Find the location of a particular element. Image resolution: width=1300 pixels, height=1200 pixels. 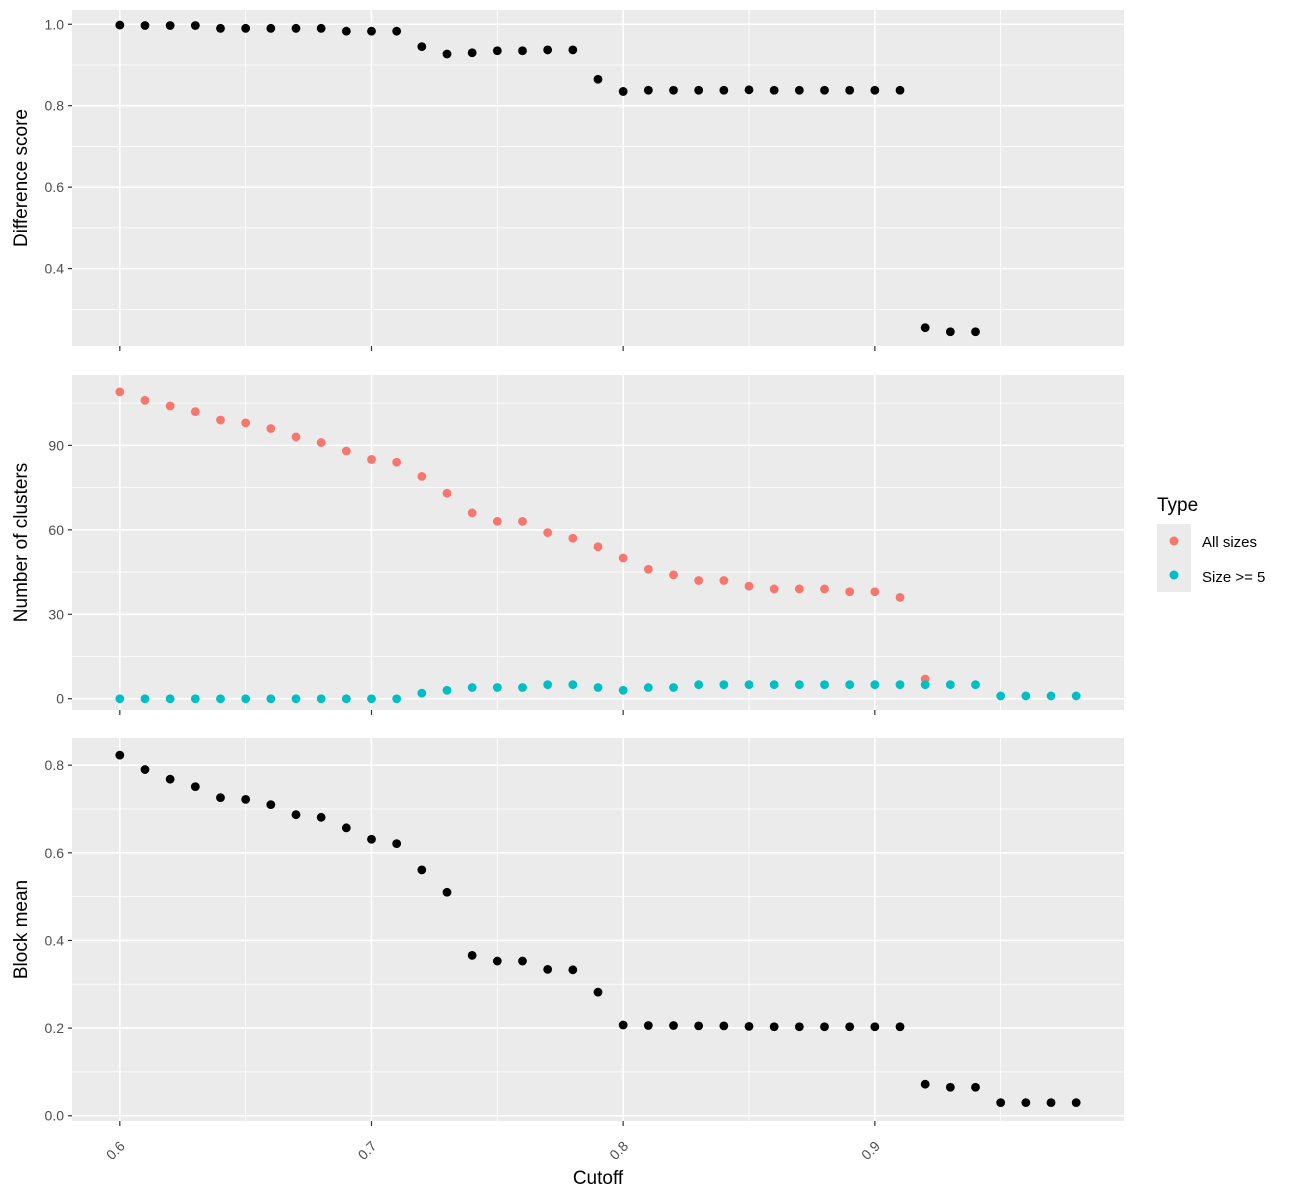

y-axis-title-number-of-clusters: Number of clusters is located at coordinates (21, 542).